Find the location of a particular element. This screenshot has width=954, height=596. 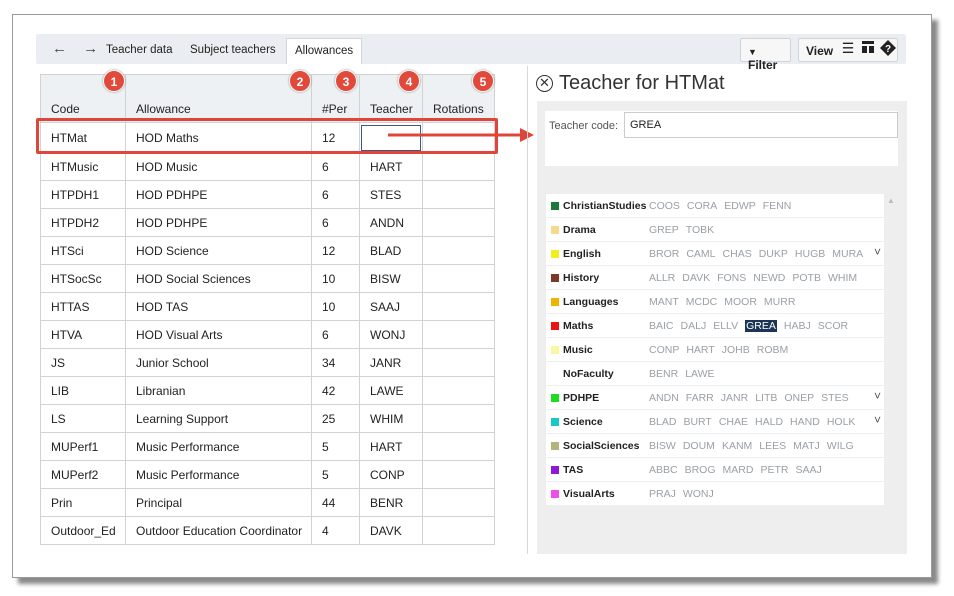

teacher-code: WILG is located at coordinates (840, 446).